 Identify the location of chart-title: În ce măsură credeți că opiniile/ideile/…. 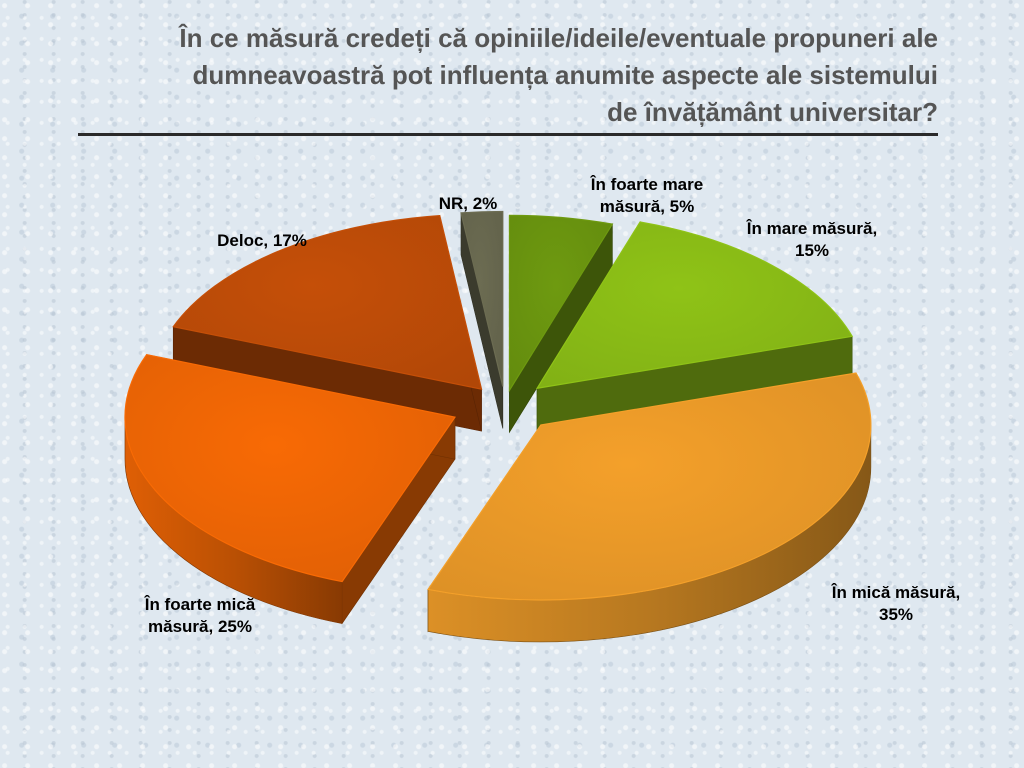
(558, 75).